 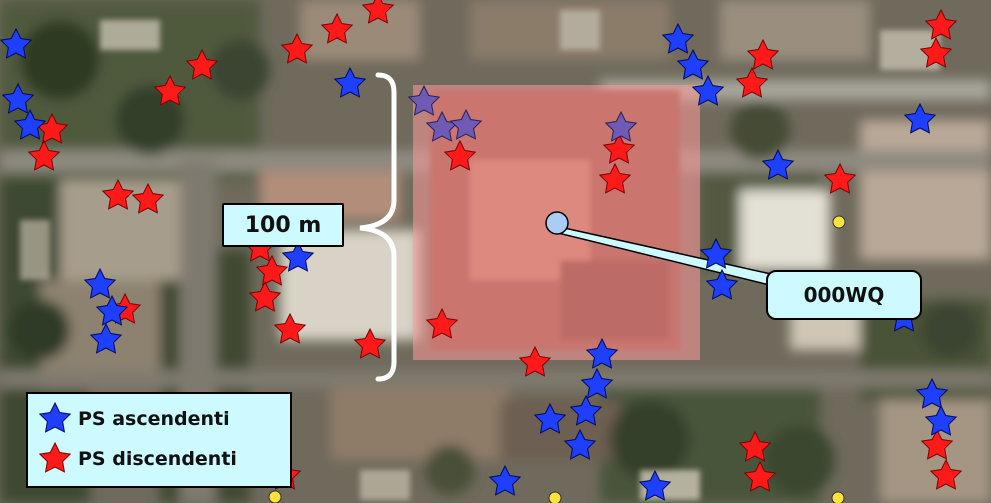 I want to click on legend-label: PS discendenti, so click(x=157, y=459).